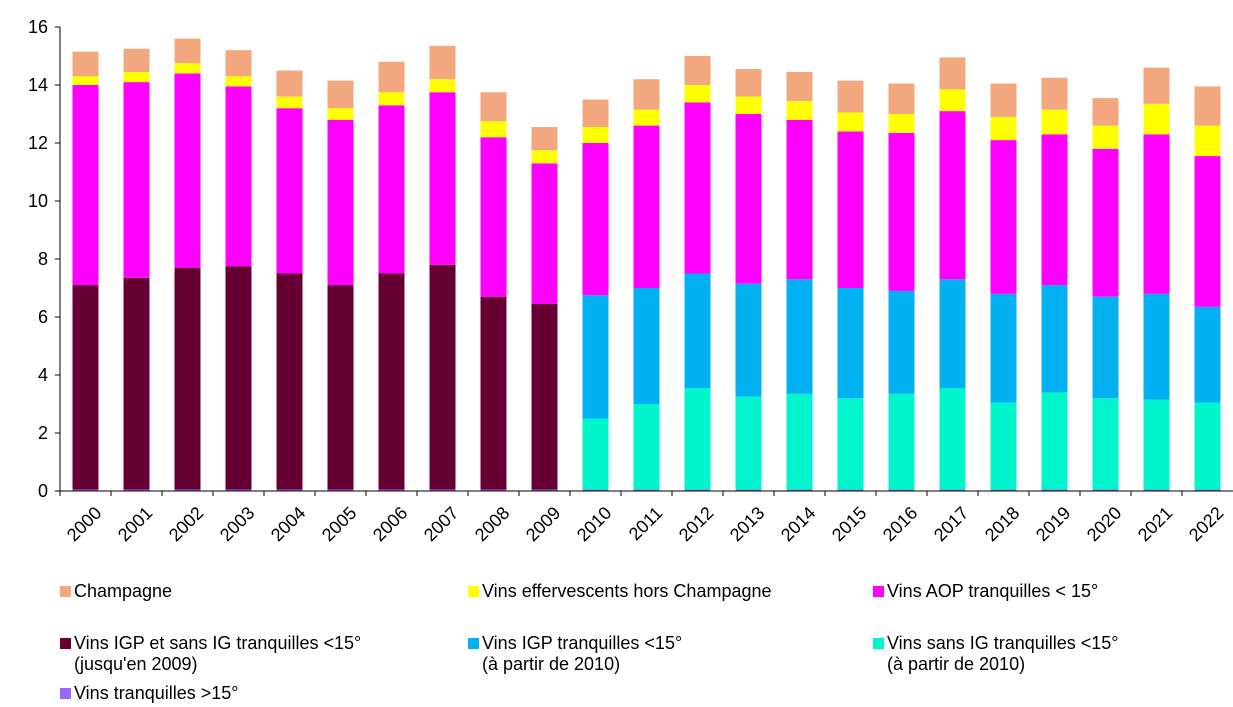  What do you see at coordinates (156, 693) in the screenshot?
I see `legend-label: Vins tranquilles >15°` at bounding box center [156, 693].